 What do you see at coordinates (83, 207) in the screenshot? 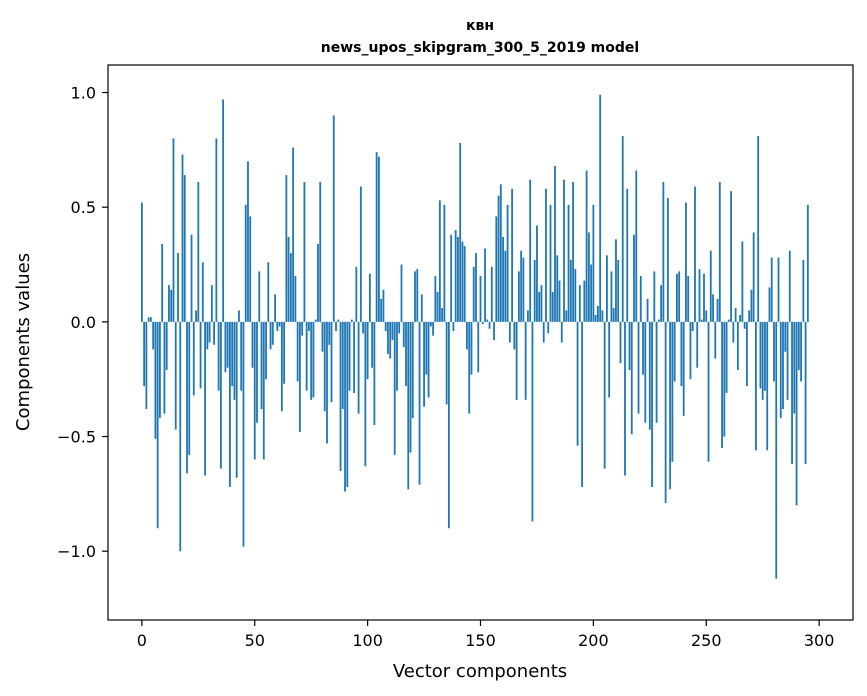
I see `y-tick-label: 0.5` at bounding box center [83, 207].